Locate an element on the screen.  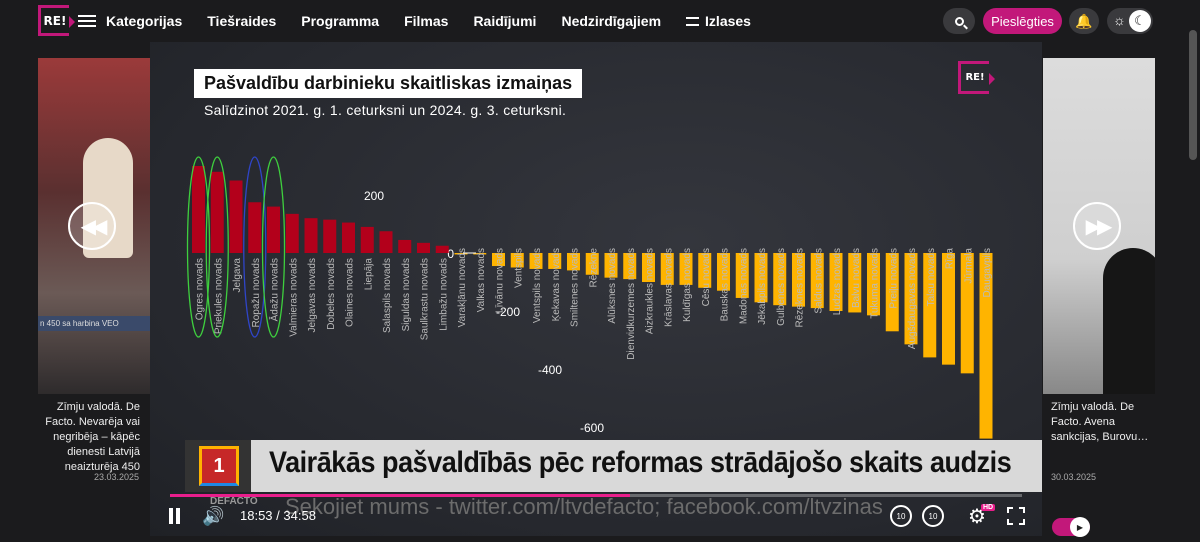
settings-gear-icon: ⚙ is located at coordinates (977, 517).